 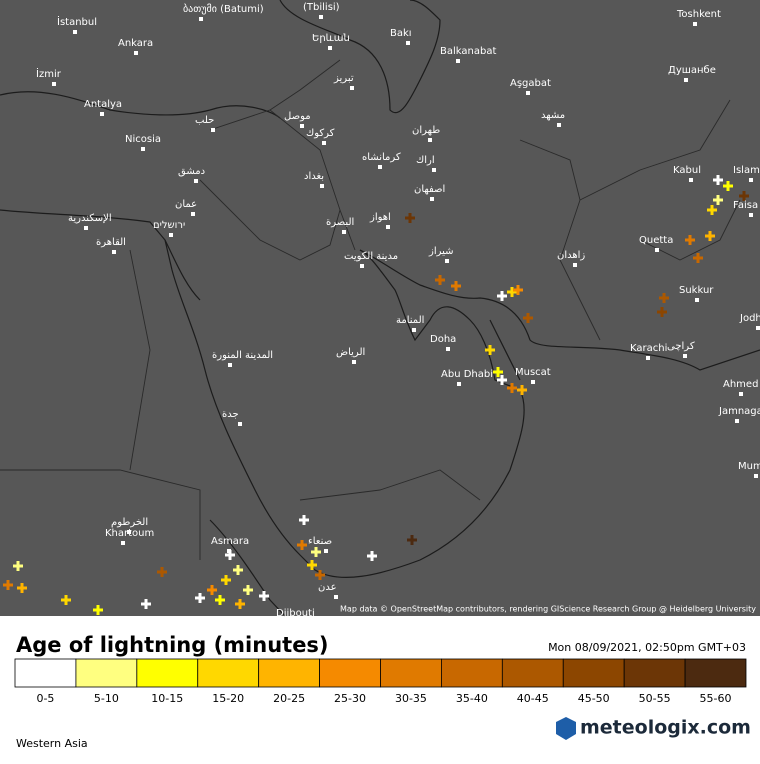 I want to click on city-label: عدن, so click(x=327, y=587).